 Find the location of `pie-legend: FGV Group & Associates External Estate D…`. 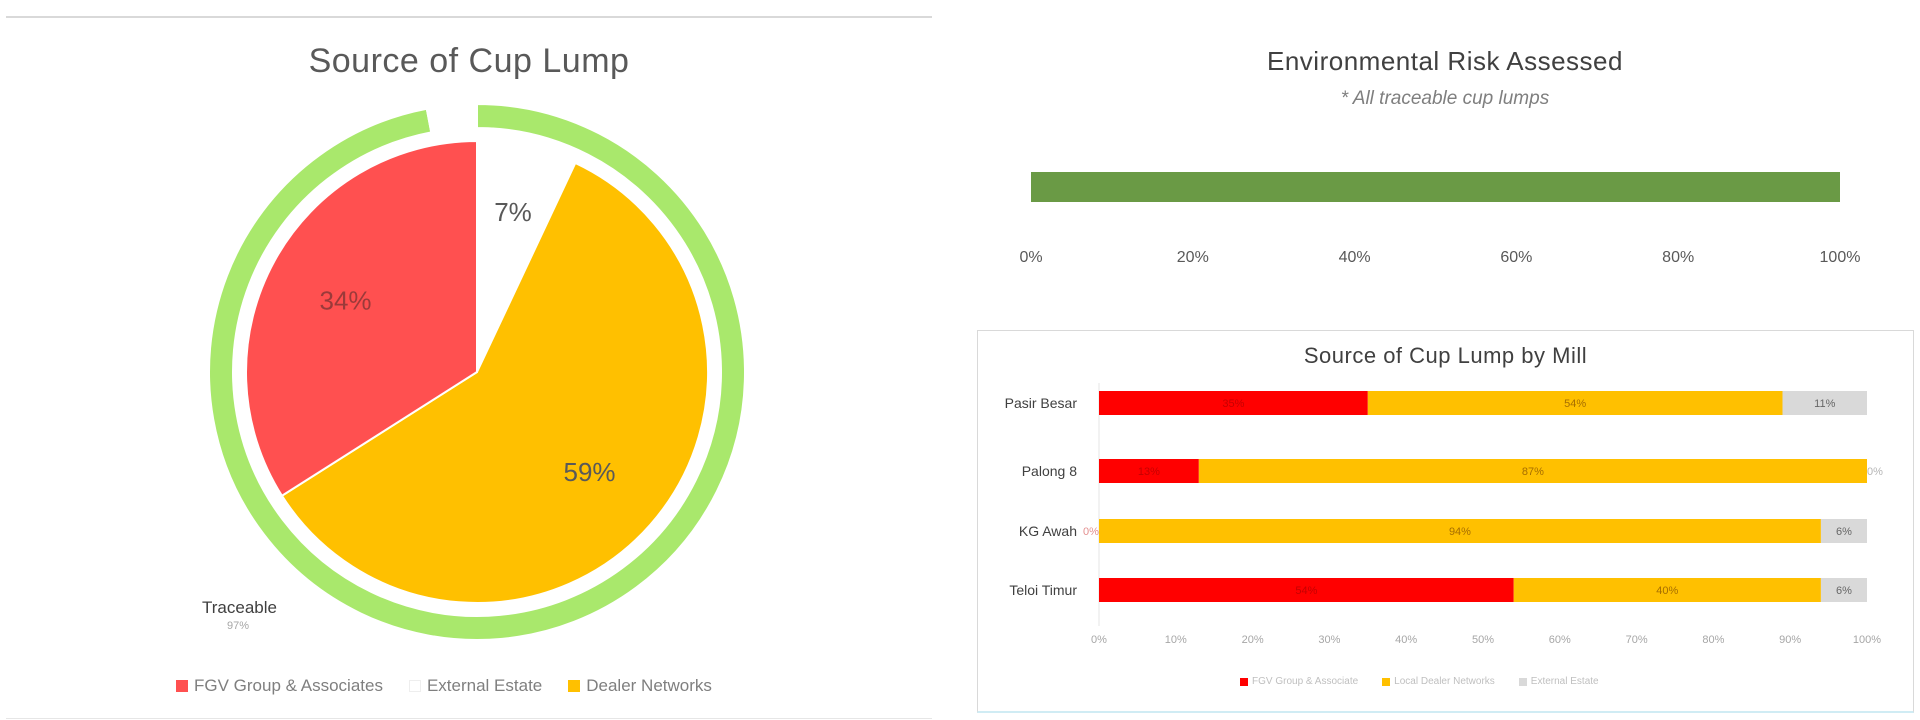

pie-legend: FGV Group & Associates External Estate D… is located at coordinates (457, 686).